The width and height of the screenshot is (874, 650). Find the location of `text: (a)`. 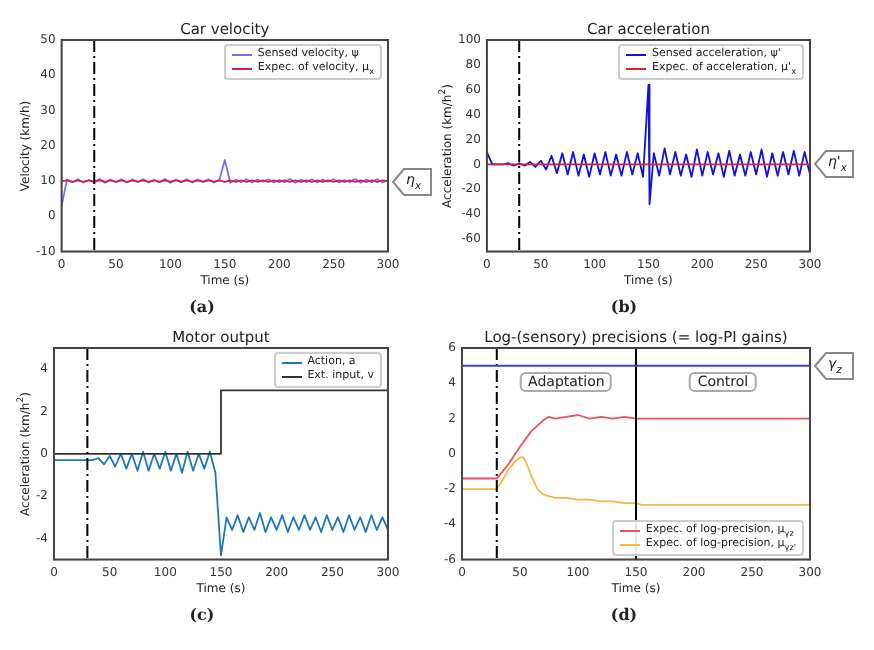

text: (a) is located at coordinates (202, 306).